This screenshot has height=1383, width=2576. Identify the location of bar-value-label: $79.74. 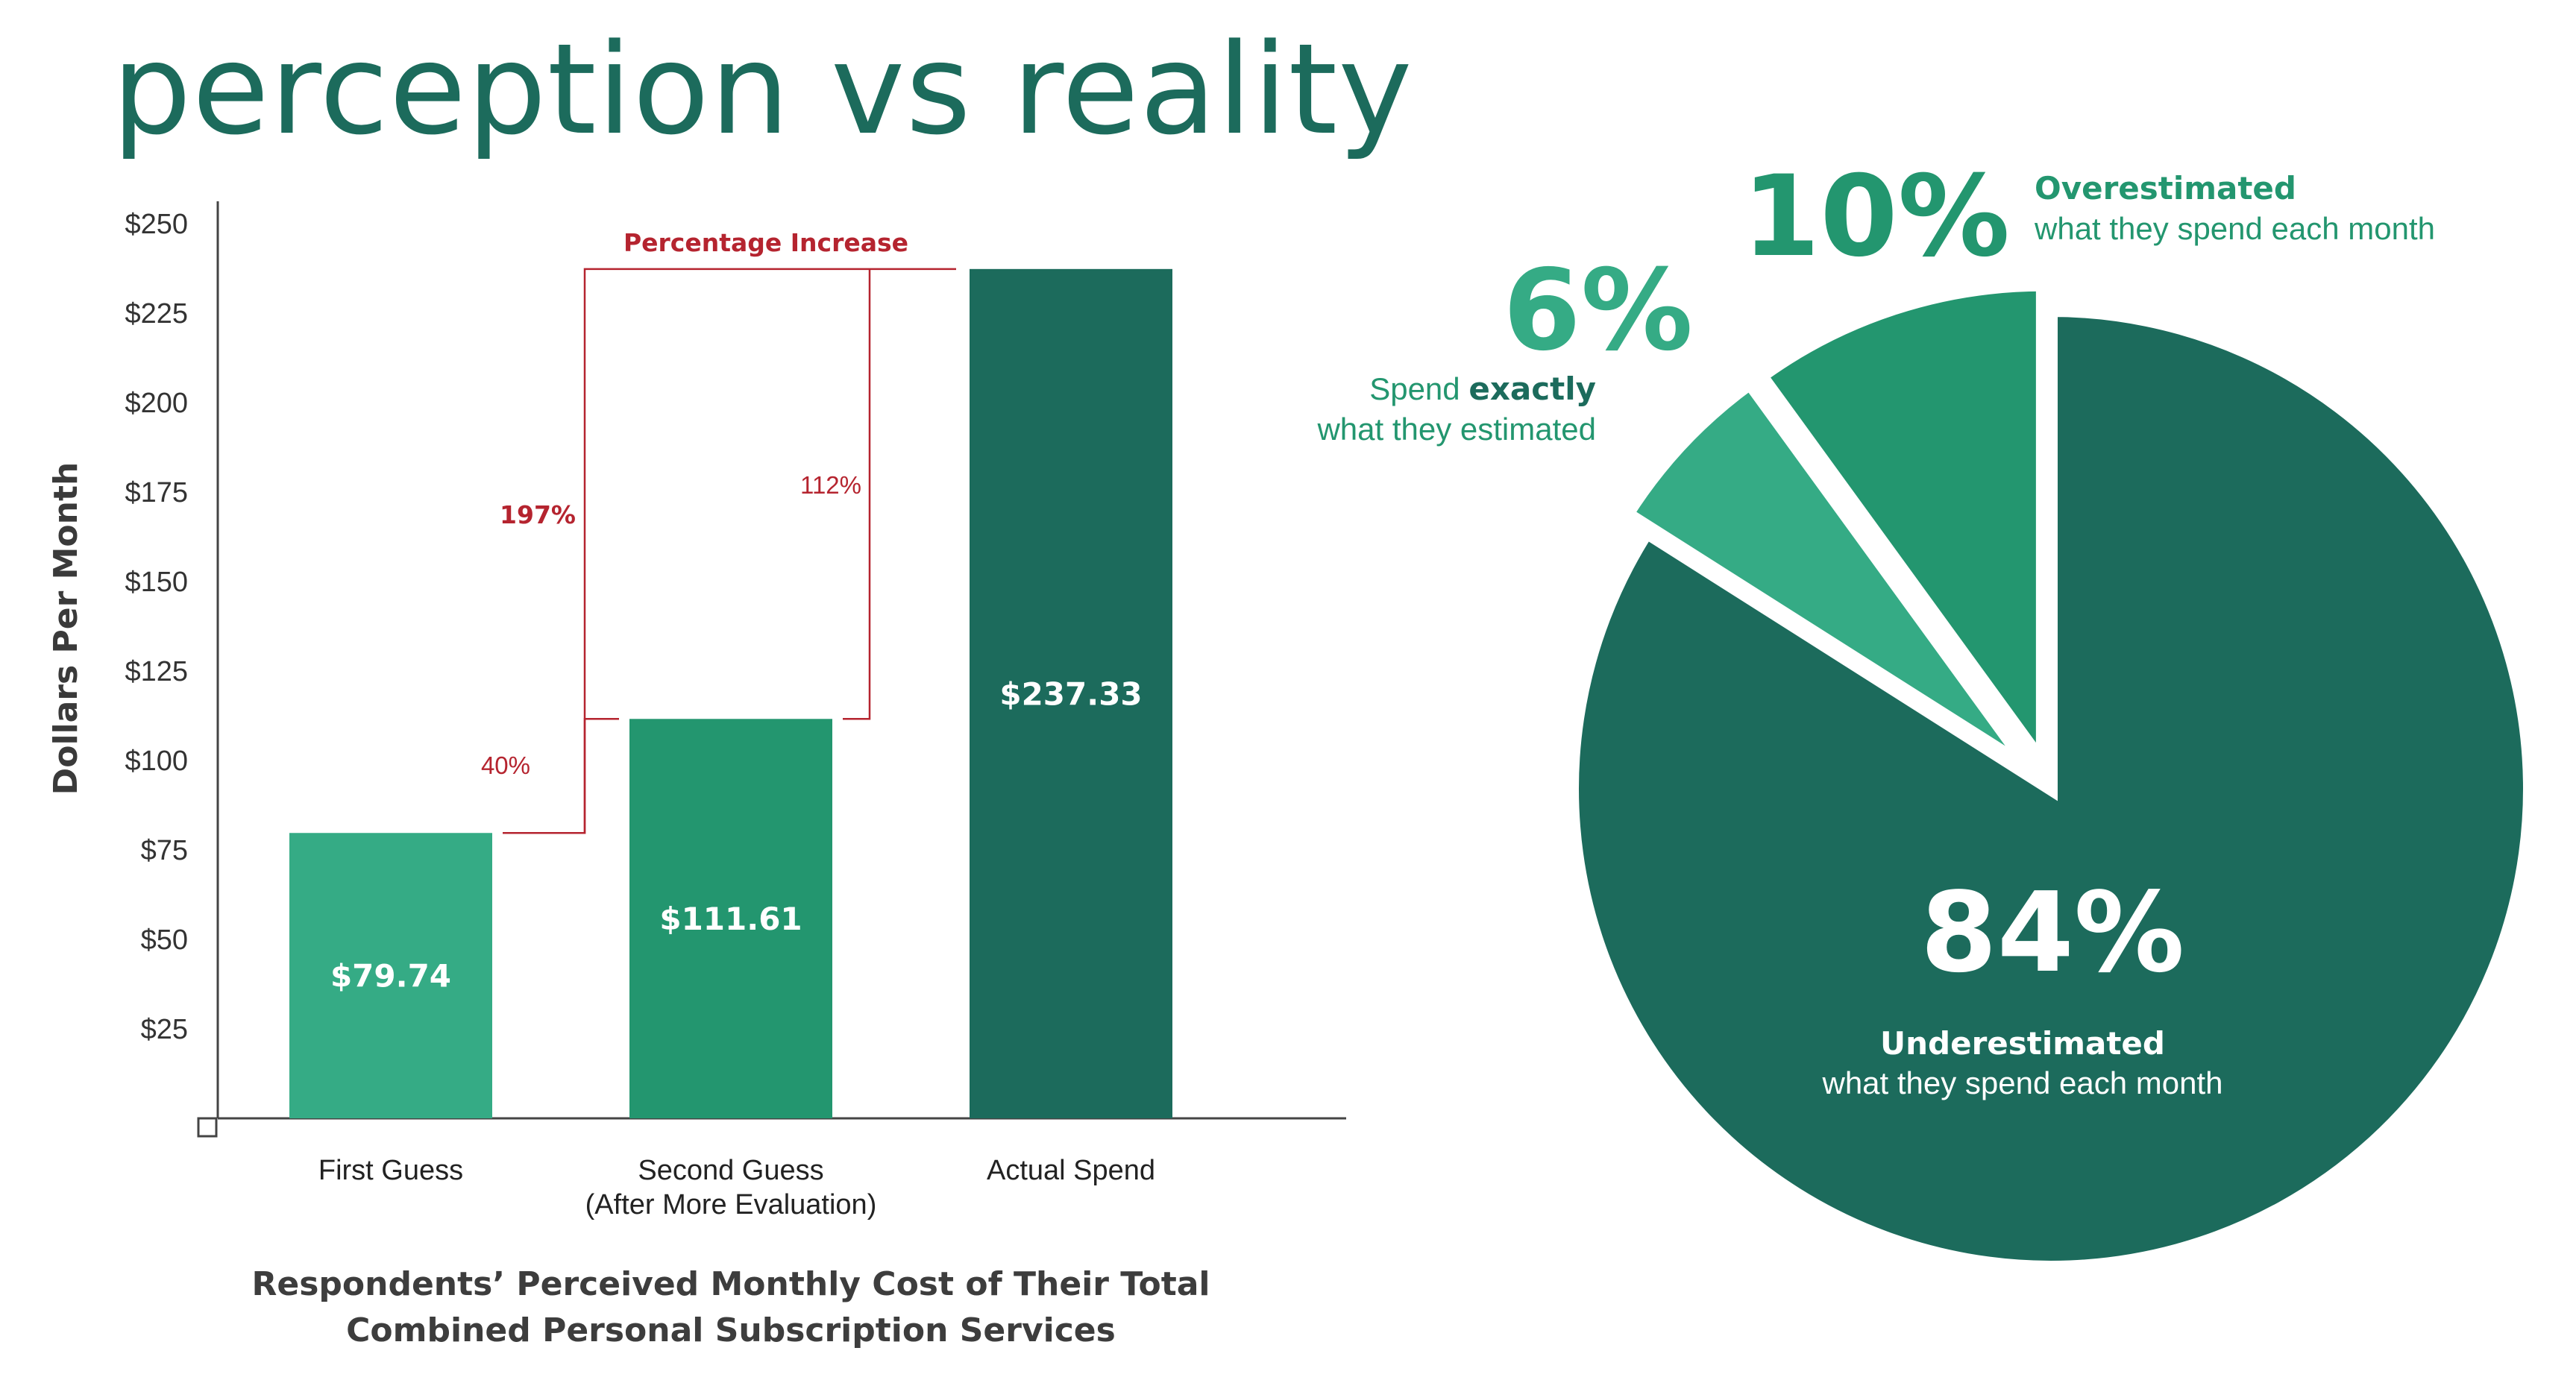
(391, 976).